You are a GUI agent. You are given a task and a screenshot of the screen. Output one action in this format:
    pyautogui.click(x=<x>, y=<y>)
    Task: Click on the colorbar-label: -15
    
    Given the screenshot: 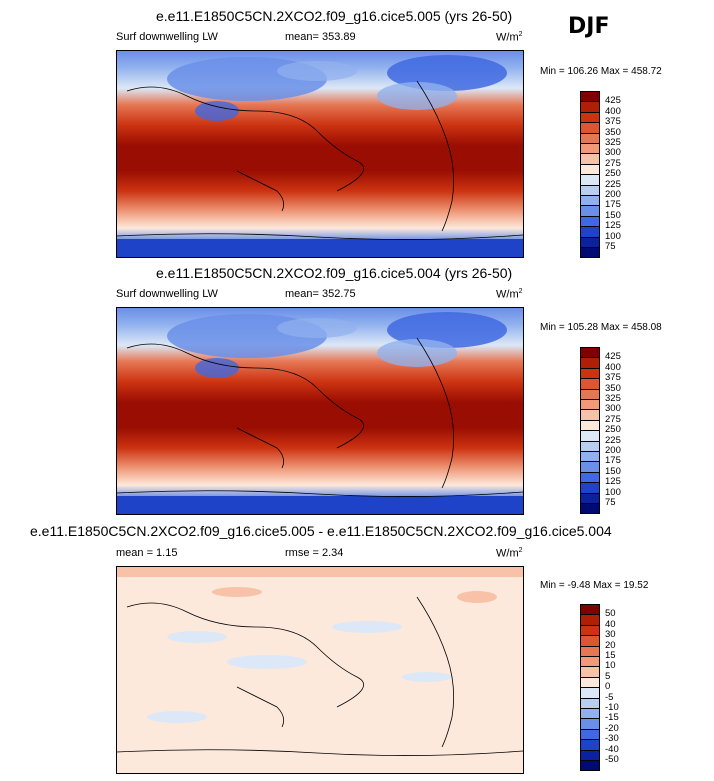 What is the action you would take?
    pyautogui.click(x=612, y=718)
    